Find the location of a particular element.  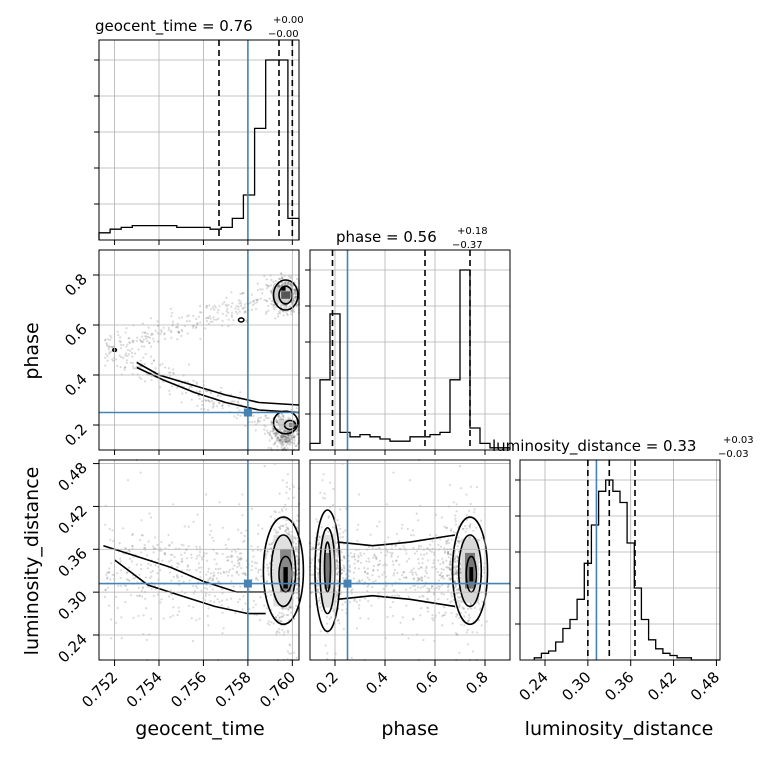

density-cell is located at coordinates (327, 570).